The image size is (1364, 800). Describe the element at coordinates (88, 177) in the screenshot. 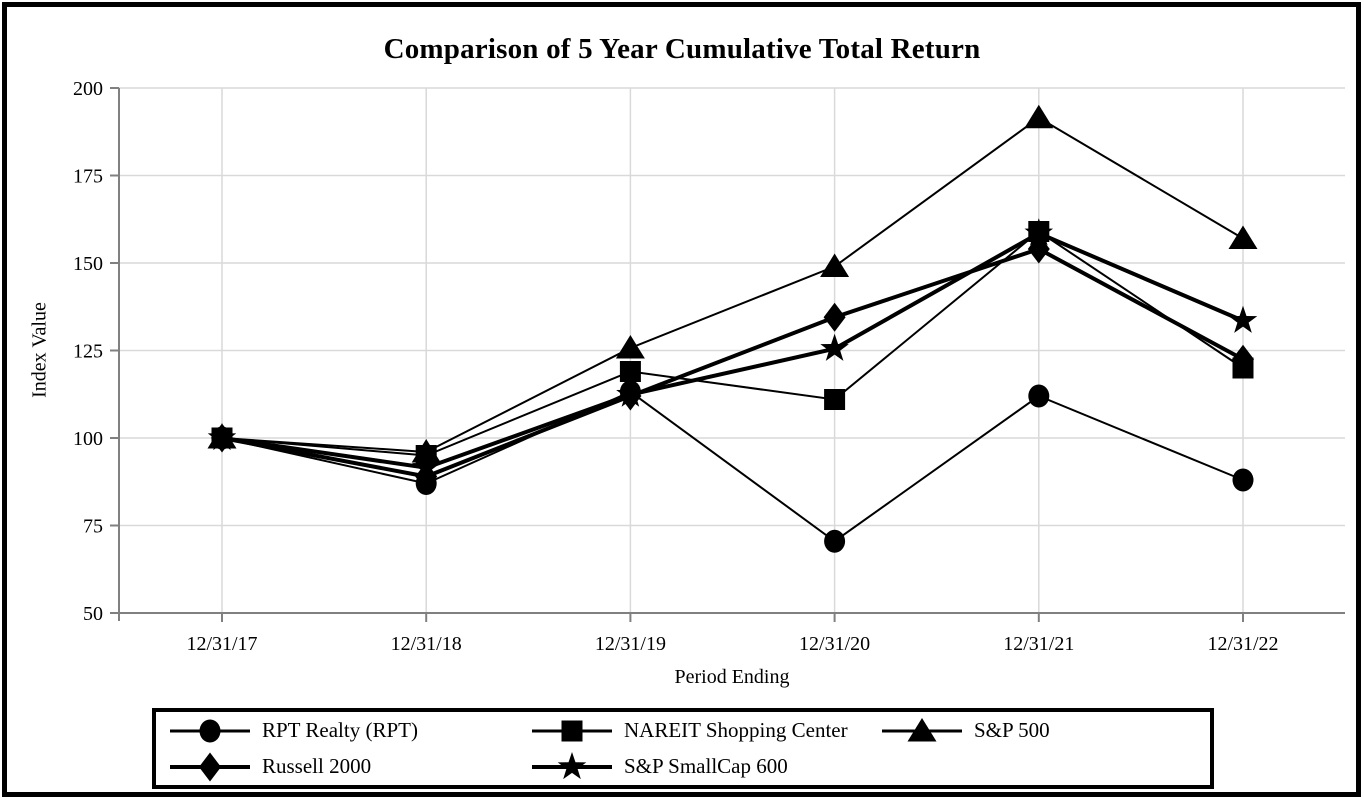

I see `y-tick-label-175: 175` at that location.